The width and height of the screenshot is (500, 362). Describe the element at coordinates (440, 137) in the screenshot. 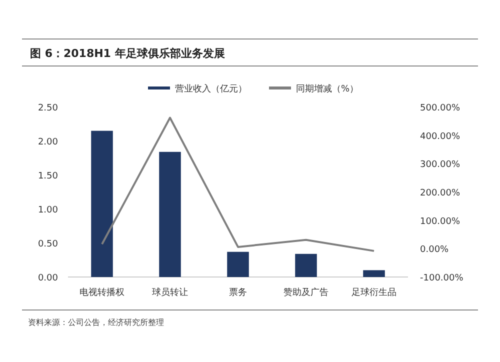

I see `y2-tick-label: 400.00%` at that location.